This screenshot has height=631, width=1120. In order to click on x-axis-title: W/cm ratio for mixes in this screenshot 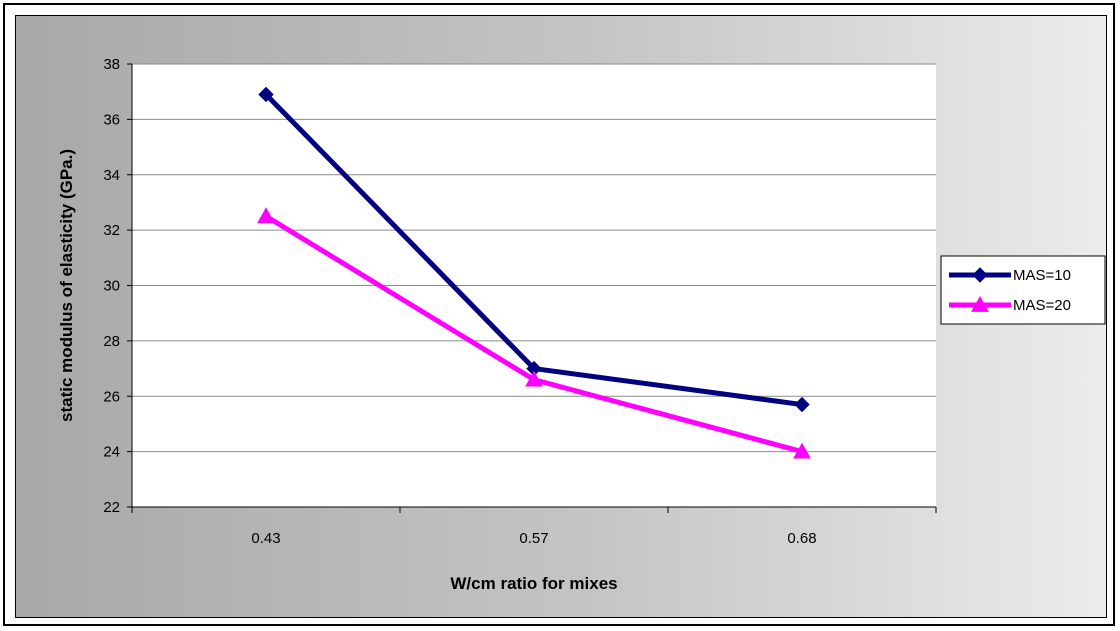, I will do `click(533, 583)`.